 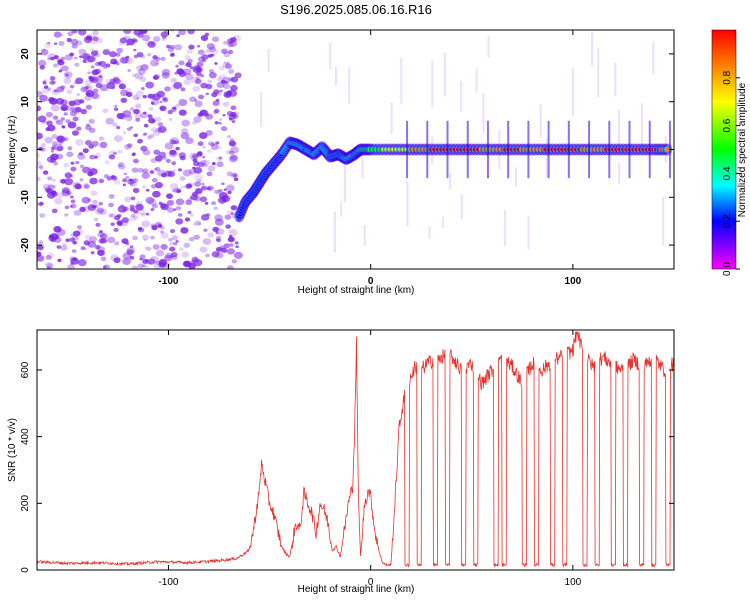 What do you see at coordinates (356, 589) in the screenshot?
I see `snr-xlabel: Height of straight line (km)` at bounding box center [356, 589].